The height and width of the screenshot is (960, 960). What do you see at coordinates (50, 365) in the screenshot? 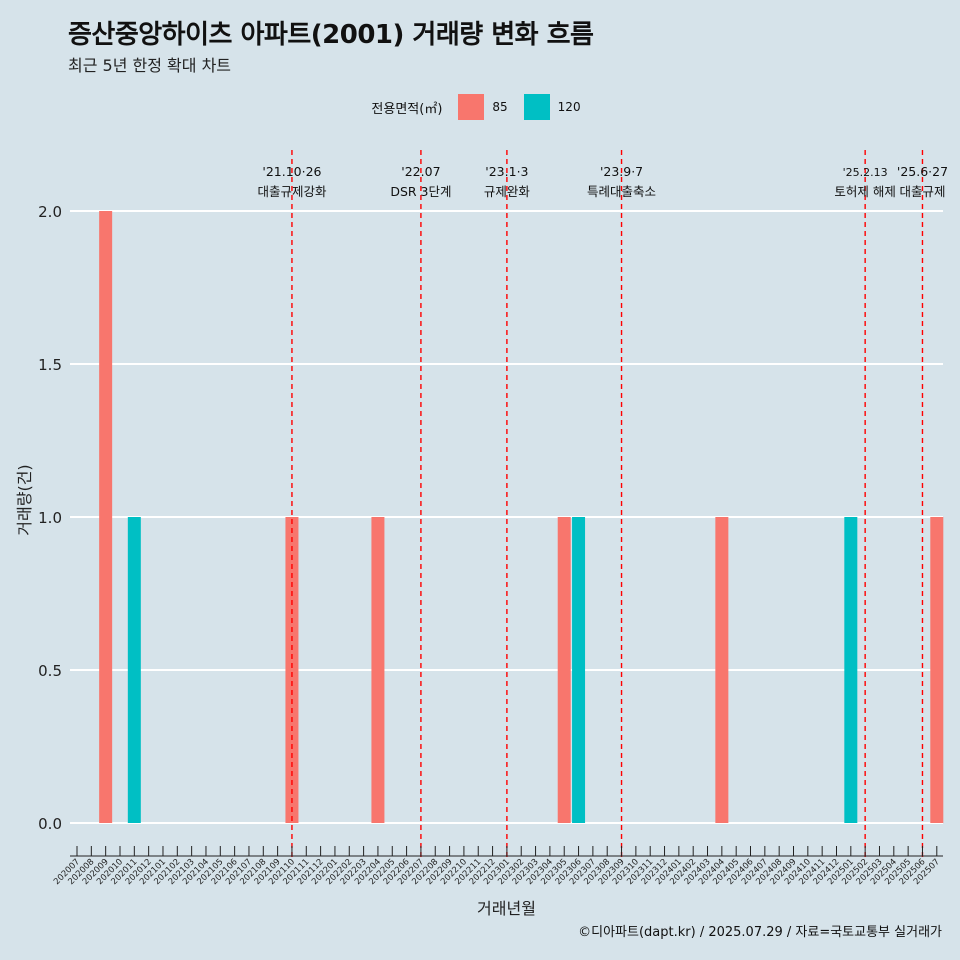
I see `y-tick-label: 1.5` at bounding box center [50, 365].